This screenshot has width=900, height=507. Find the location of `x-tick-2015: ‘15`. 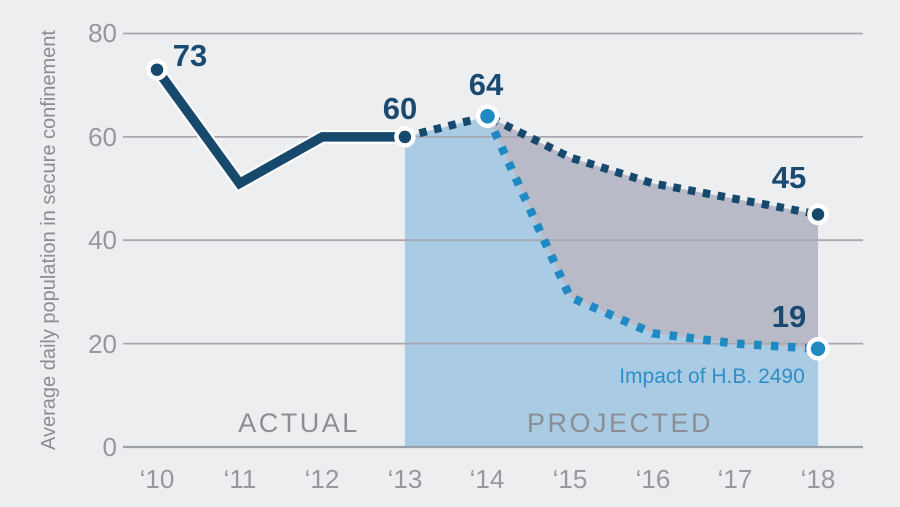

x-tick-2015: ‘15 is located at coordinates (570, 479).